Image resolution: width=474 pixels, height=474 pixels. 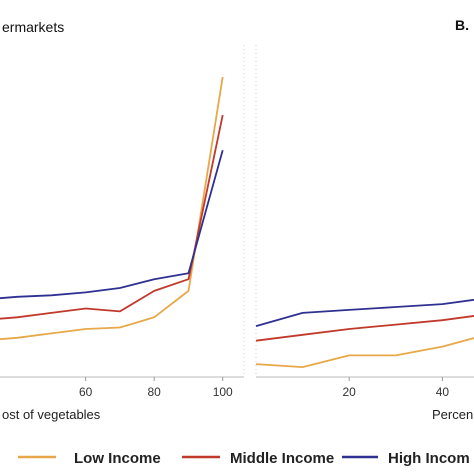 What do you see at coordinates (223, 392) in the screenshot?
I see `panel-a-x-tick-label-100: 100` at bounding box center [223, 392].